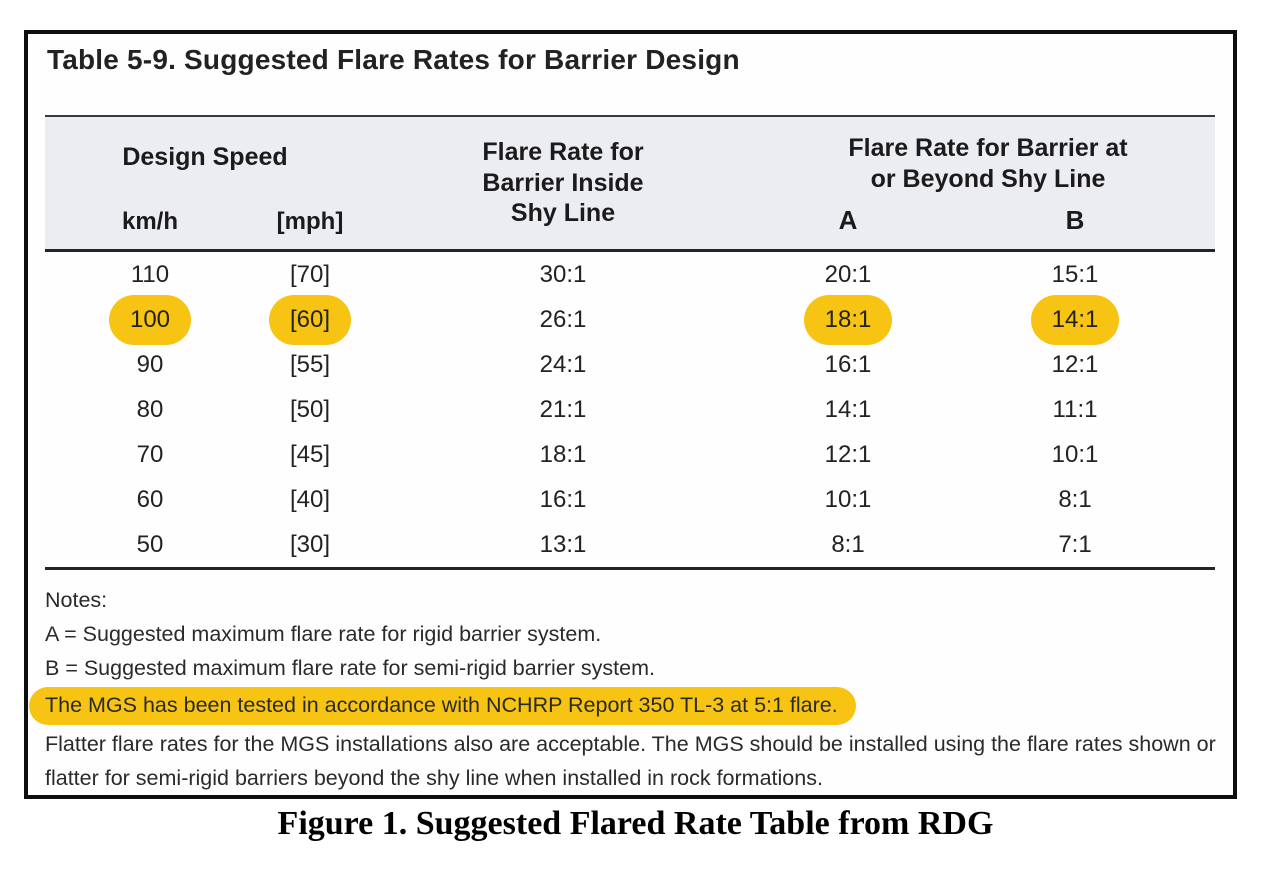  I want to click on cell-kmh: 60, so click(150, 500).